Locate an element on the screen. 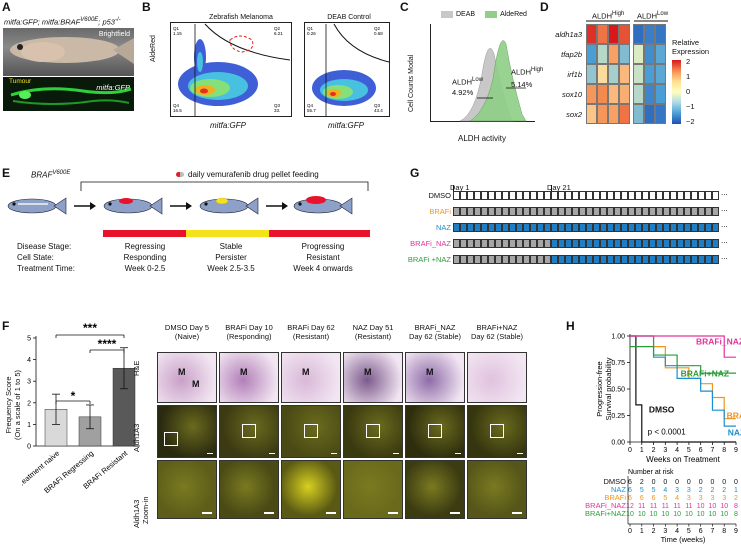 The width and height of the screenshot is (741, 546). km-x-tick-label: 6 is located at coordinates (701, 450).